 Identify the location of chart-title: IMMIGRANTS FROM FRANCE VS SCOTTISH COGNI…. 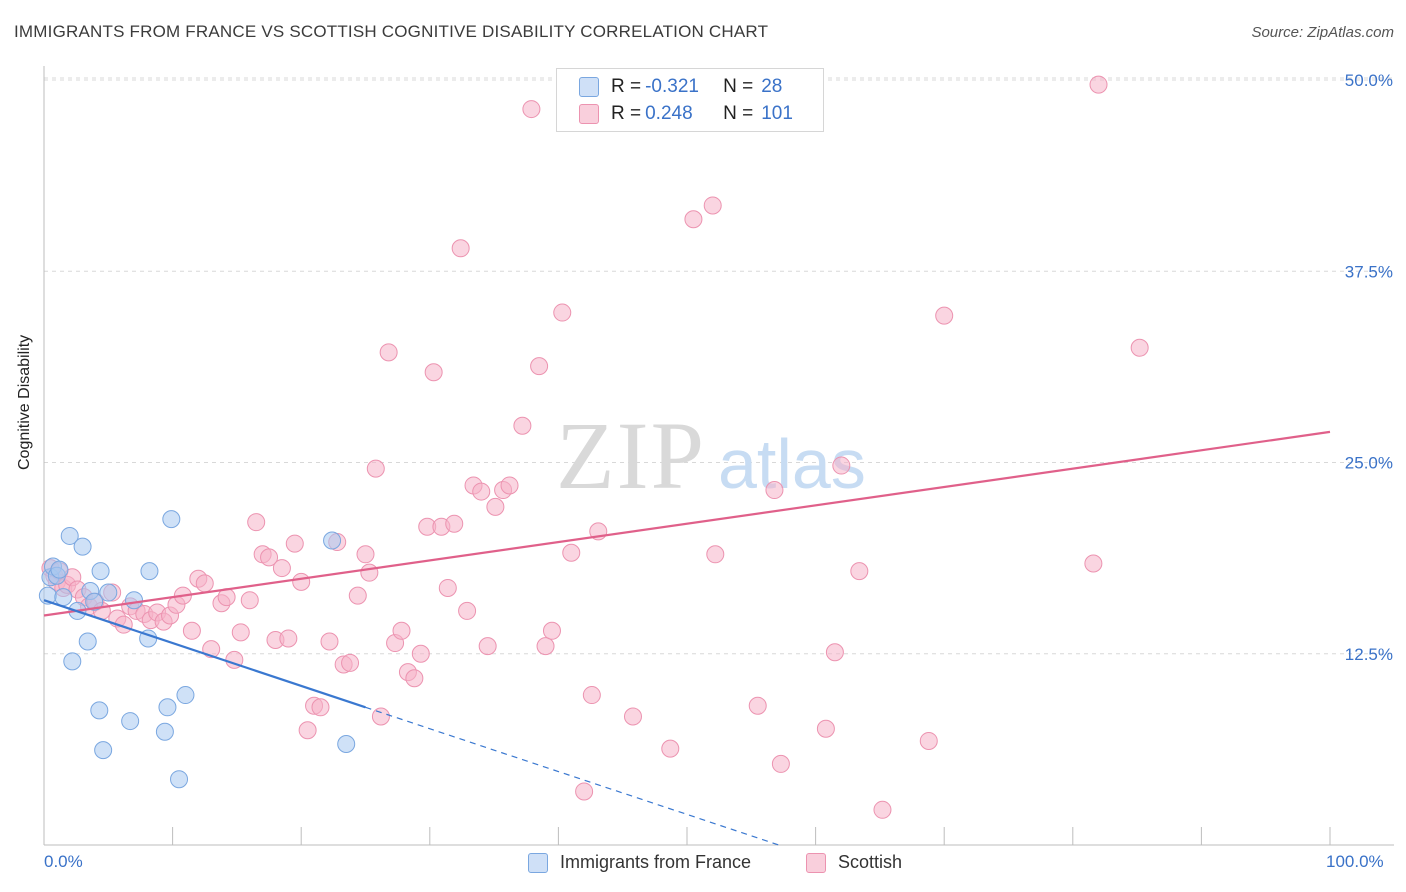
(391, 31).